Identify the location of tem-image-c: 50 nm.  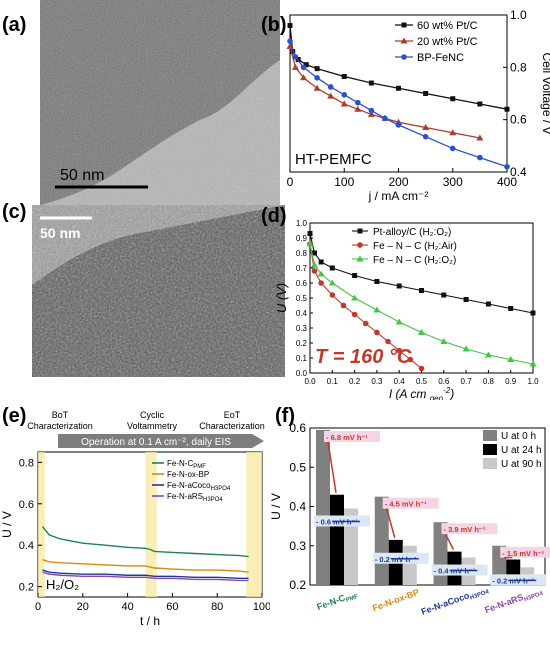
(142, 295).